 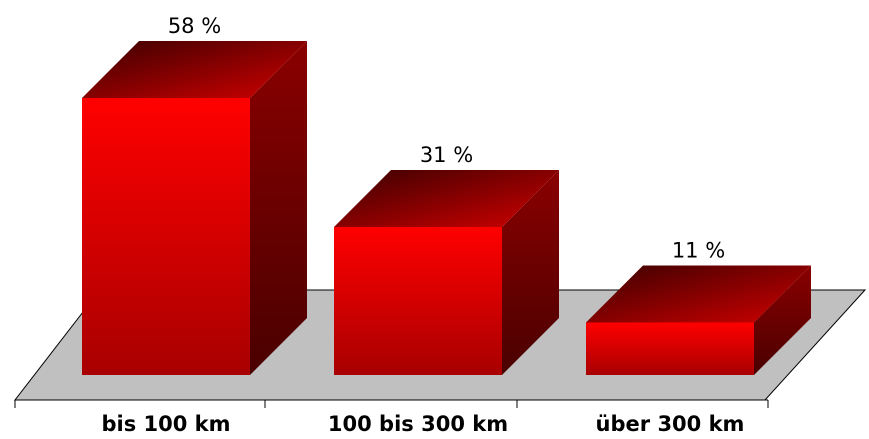 What do you see at coordinates (670, 424) in the screenshot?
I see `x-tick-label: über 300 km` at bounding box center [670, 424].